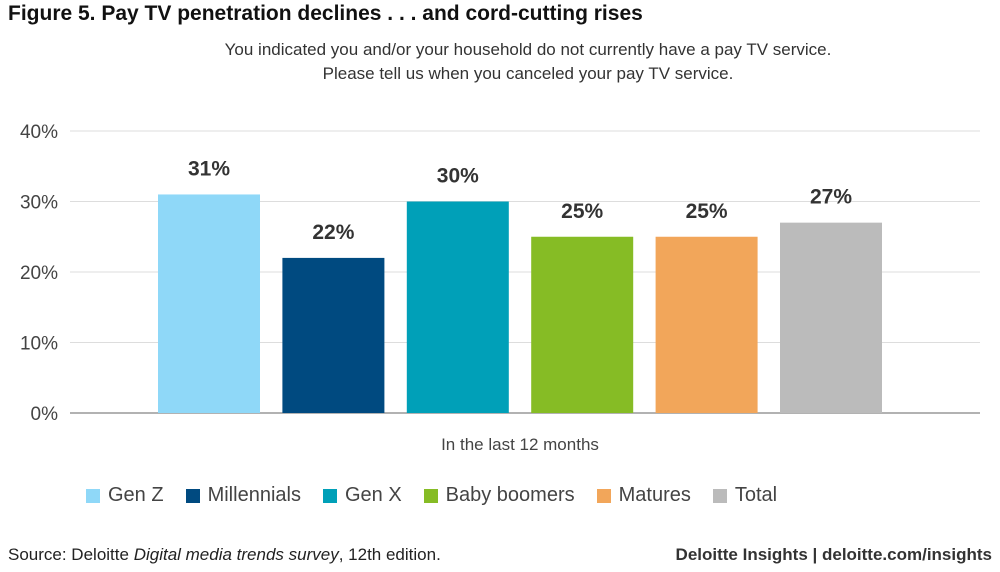 The width and height of the screenshot is (1000, 572). Describe the element at coordinates (45, 414) in the screenshot. I see `y-tick-label: 0%` at that location.